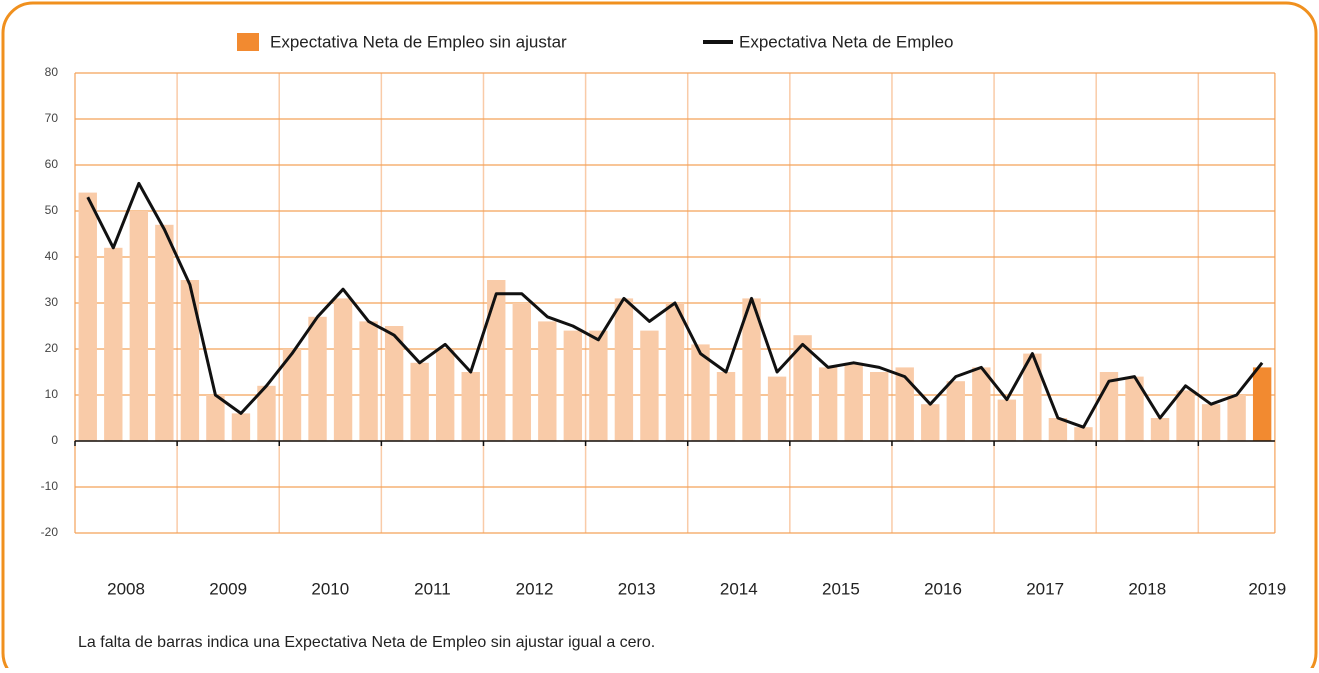  What do you see at coordinates (739, 588) in the screenshot?
I see `x-tick-label: 2014` at bounding box center [739, 588].